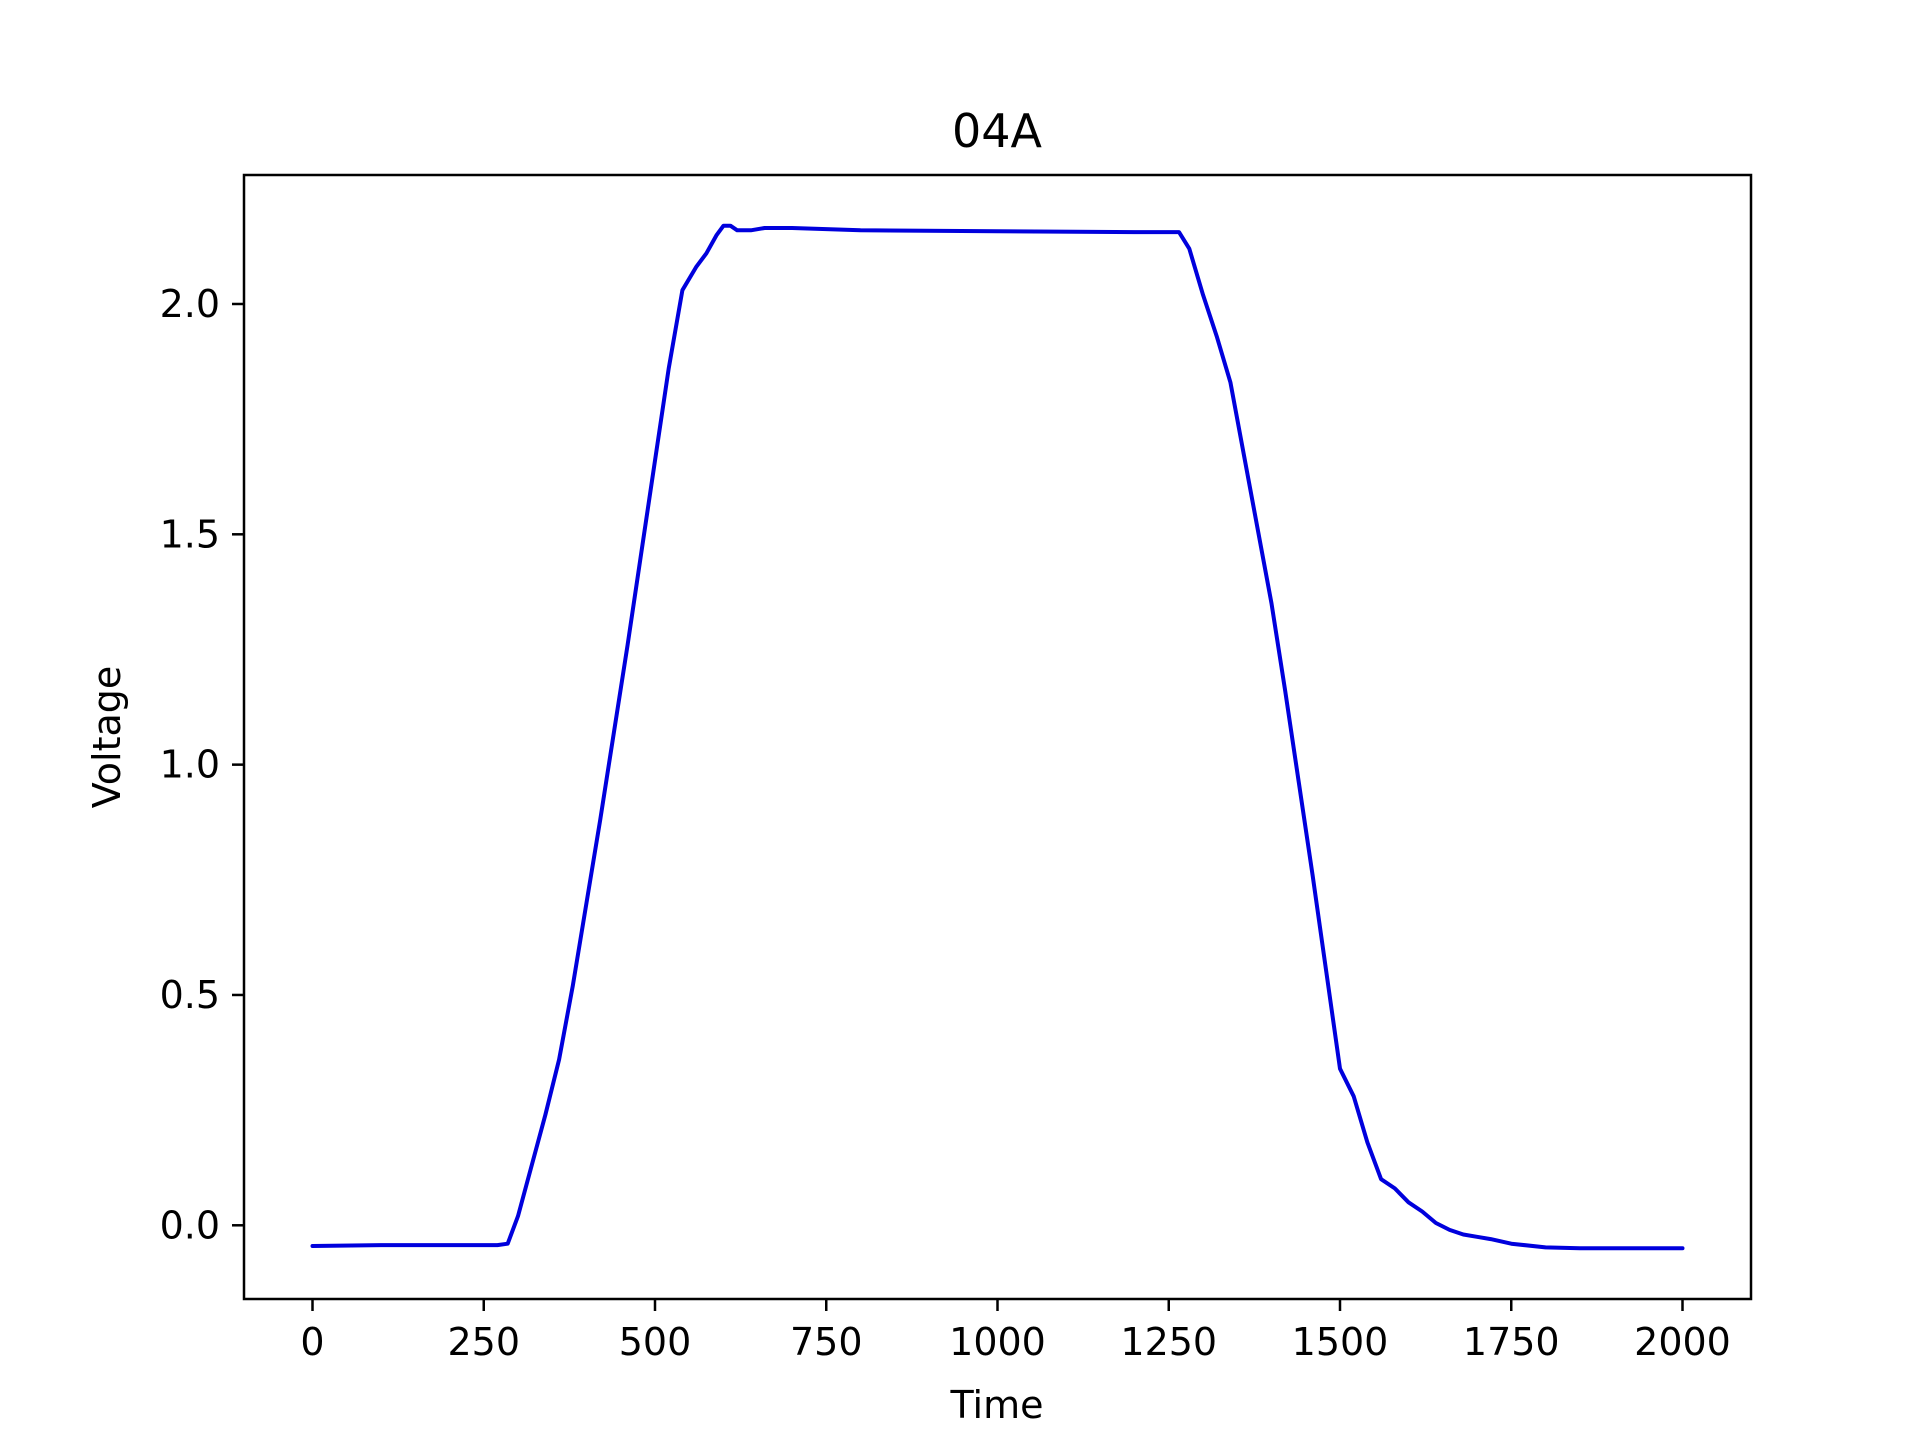 The height and width of the screenshot is (1440, 1920). I want to click on x-tick-label: 1250, so click(1168, 1342).